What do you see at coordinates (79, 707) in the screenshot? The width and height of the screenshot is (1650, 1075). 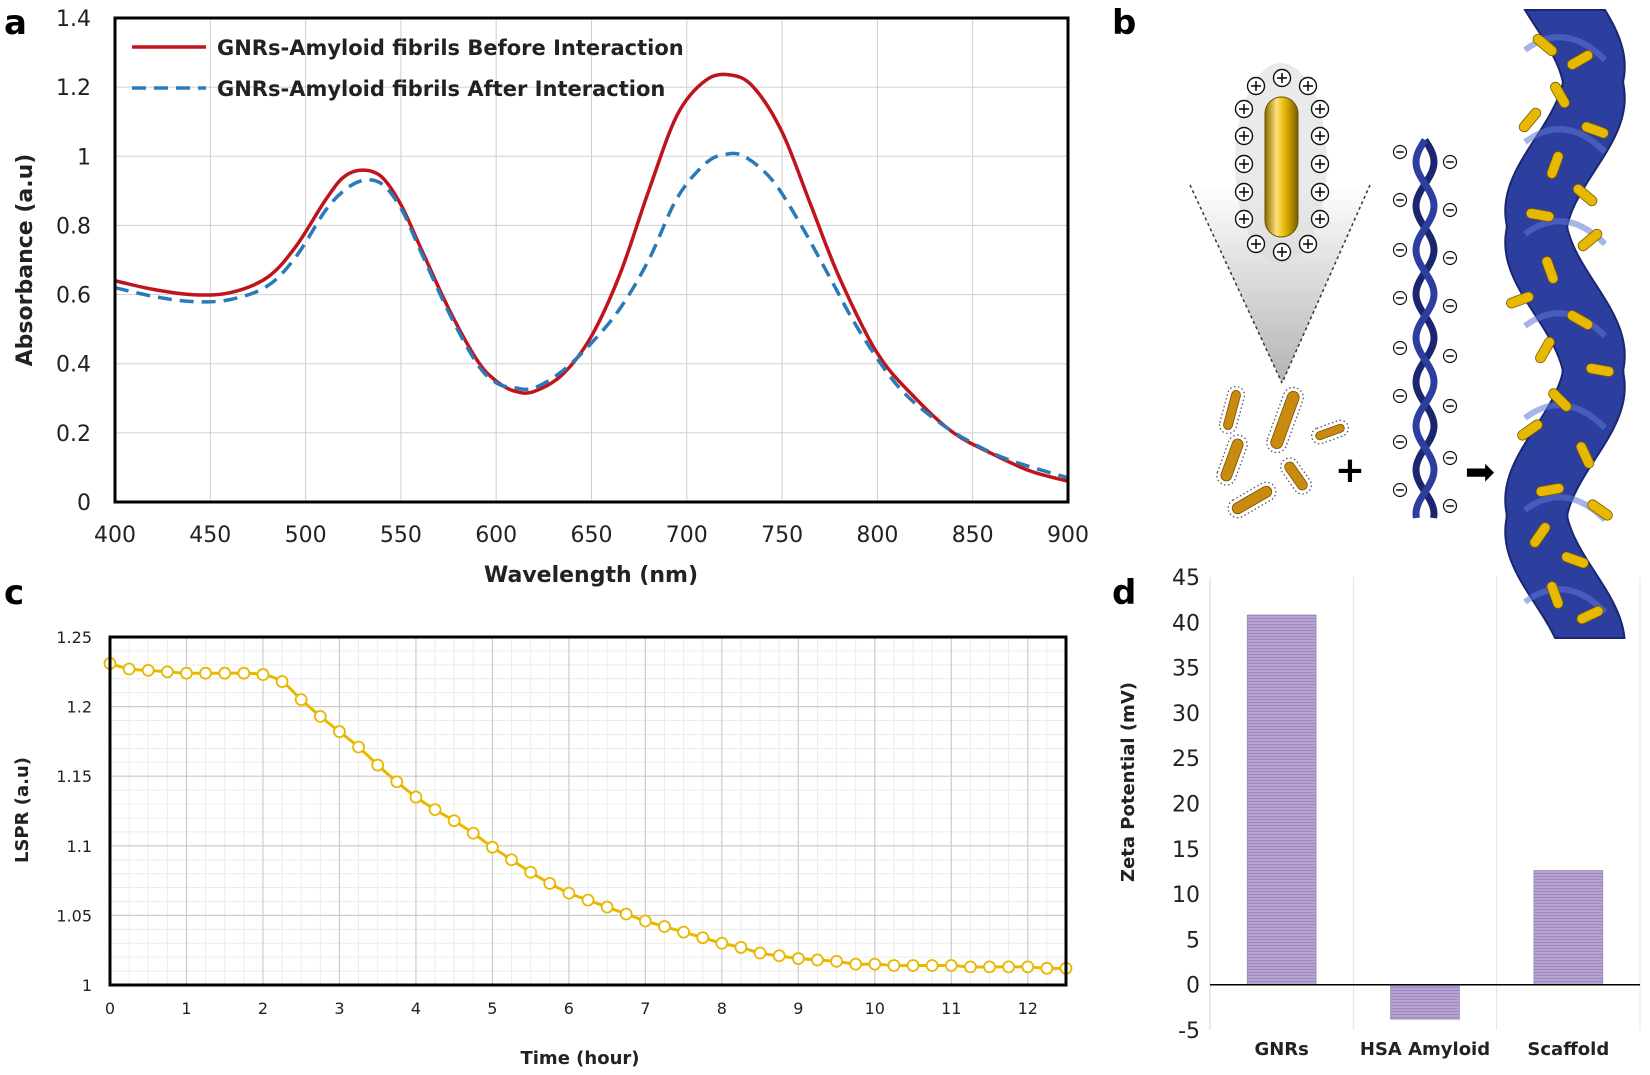 I see `lspr-y-tick-label: 1.2` at bounding box center [79, 707].